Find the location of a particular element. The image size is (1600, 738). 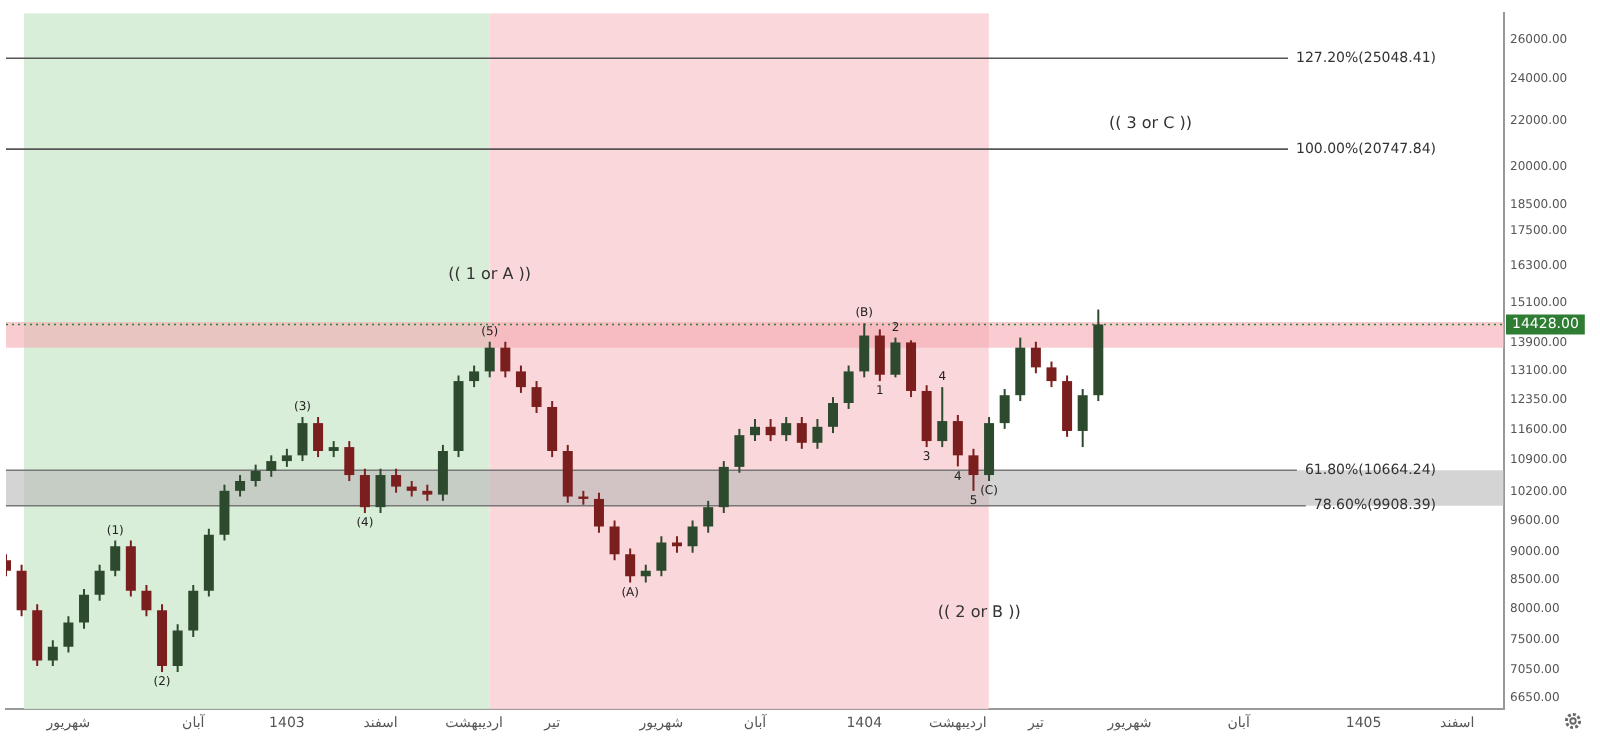

annotation: (( 2 or B )) is located at coordinates (979, 611).